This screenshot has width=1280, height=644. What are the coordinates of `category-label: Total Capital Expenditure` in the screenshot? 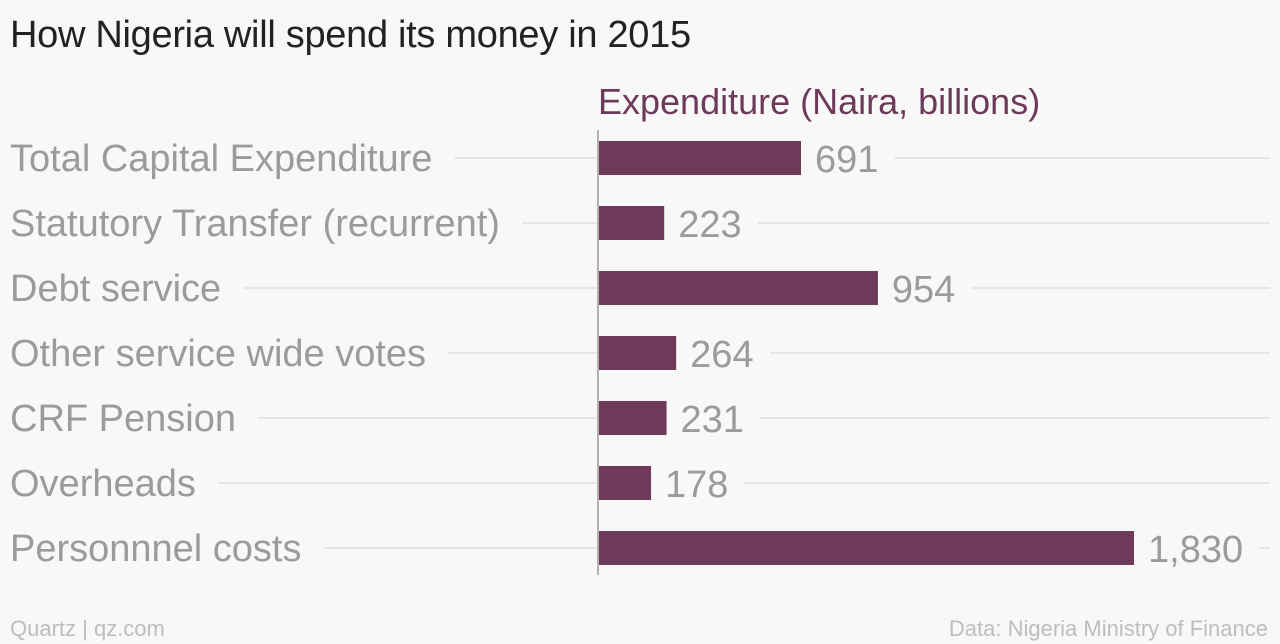 It's located at (221, 159).